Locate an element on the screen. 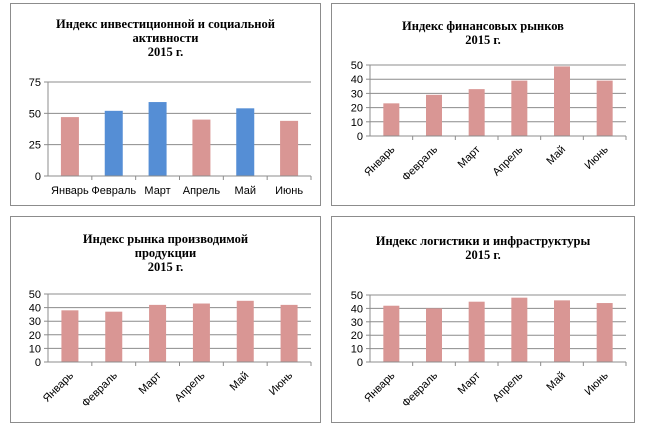 The image size is (645, 429). chart-title-line: Индекс финансовых рынков is located at coordinates (483, 26).